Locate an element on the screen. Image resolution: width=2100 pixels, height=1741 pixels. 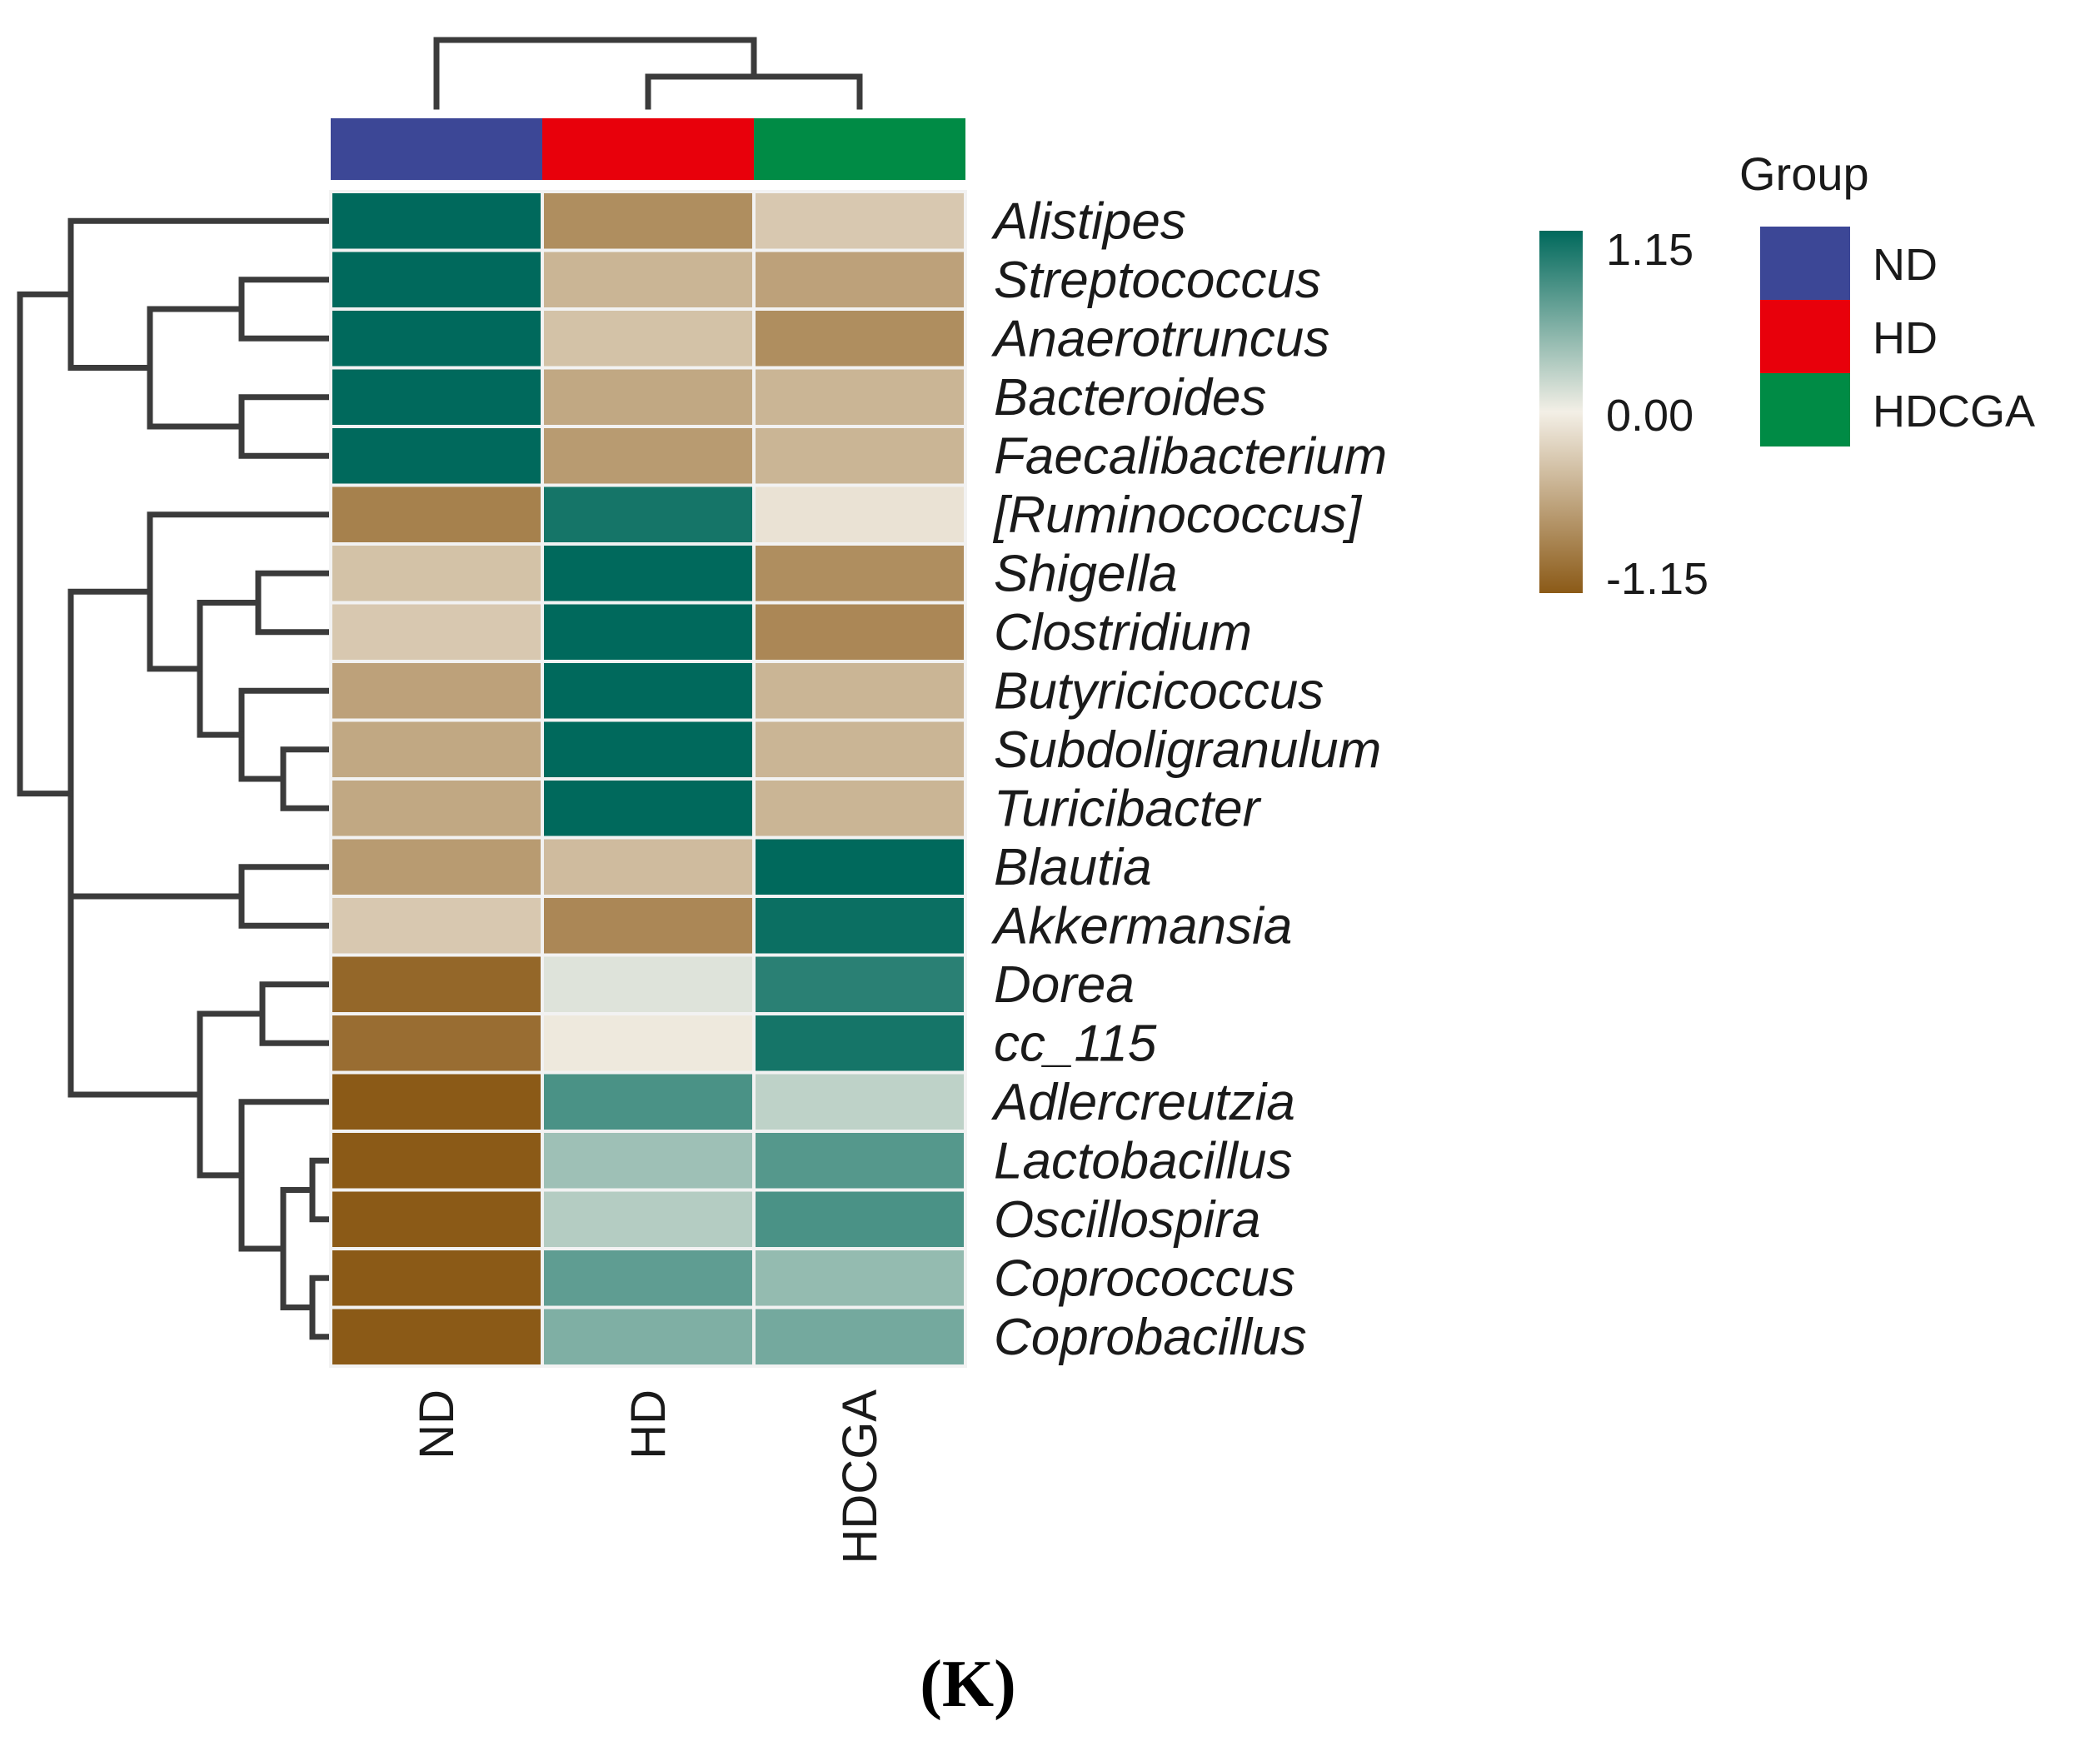
column-dendrogram is located at coordinates (648, 73).